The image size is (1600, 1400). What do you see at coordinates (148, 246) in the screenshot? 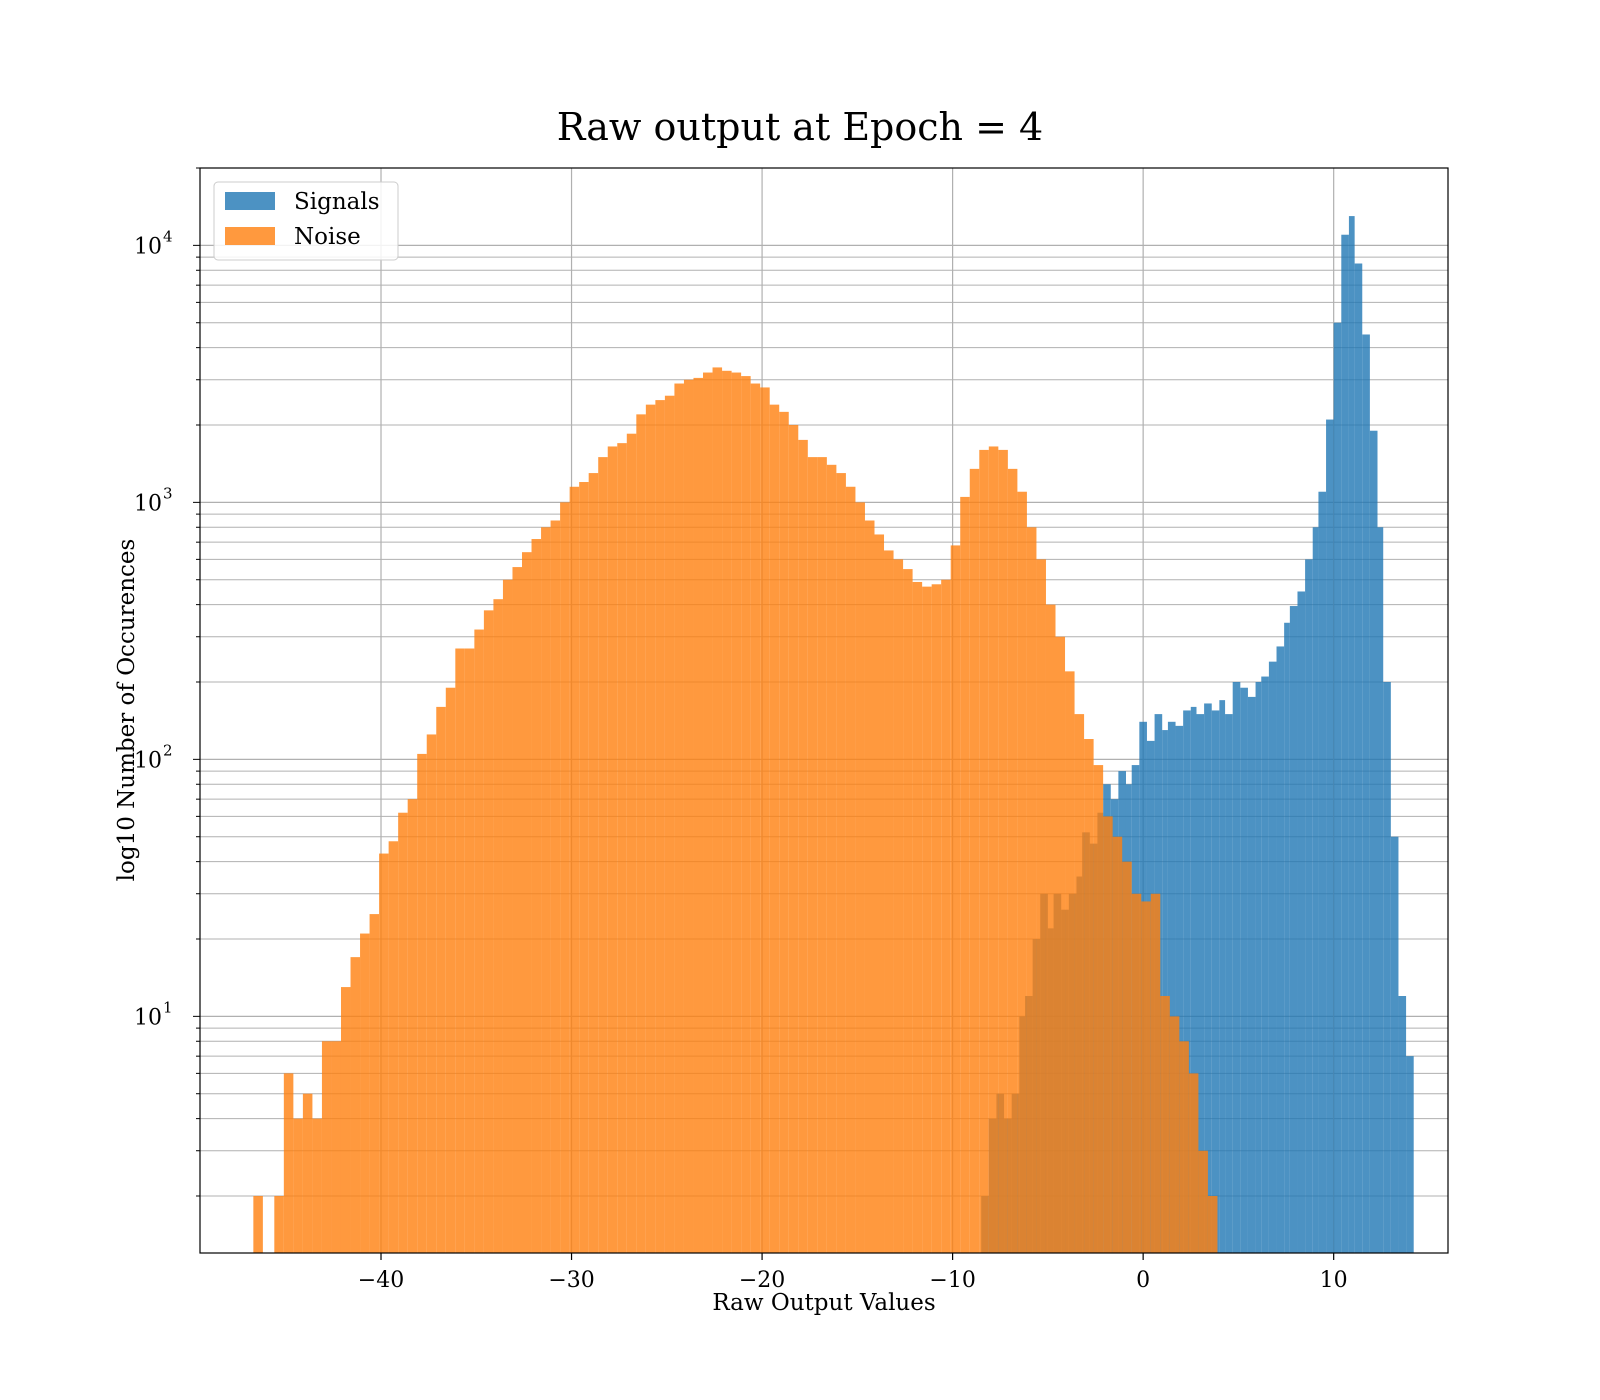
I see `y-tick-label: 10` at bounding box center [148, 246].